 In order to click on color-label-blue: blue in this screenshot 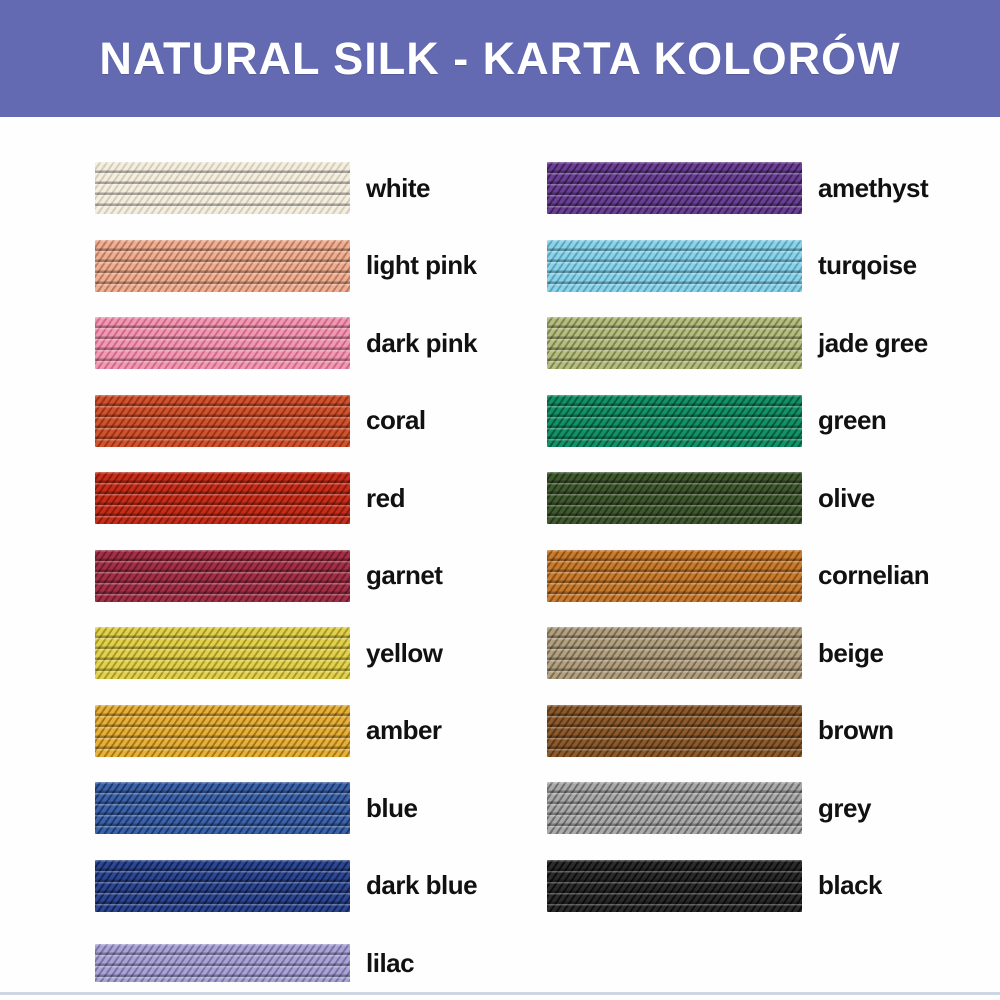, I will do `click(392, 807)`.